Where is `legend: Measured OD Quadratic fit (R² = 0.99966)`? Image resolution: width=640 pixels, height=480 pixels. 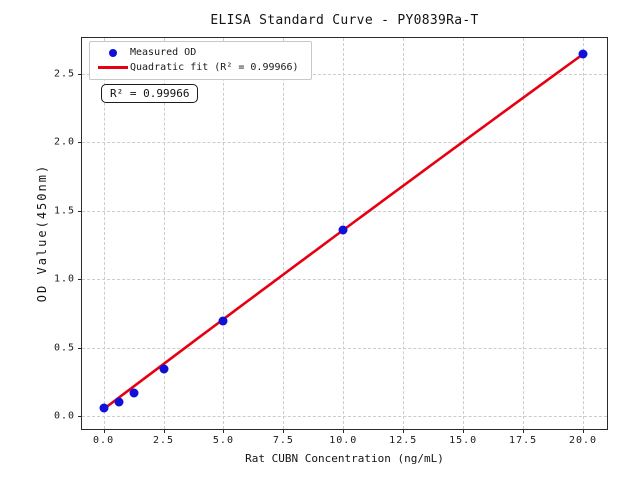 legend: Measured OD Quadratic fit (R² = 0.99966) is located at coordinates (200, 60).